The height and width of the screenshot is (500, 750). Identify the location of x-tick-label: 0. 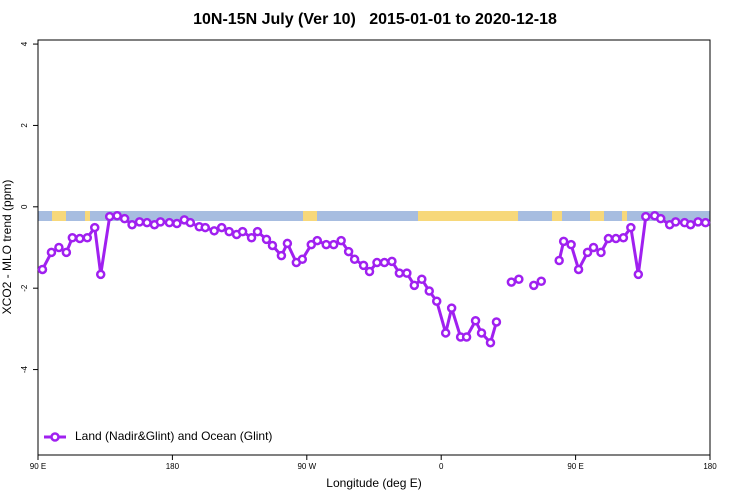
(441, 466).